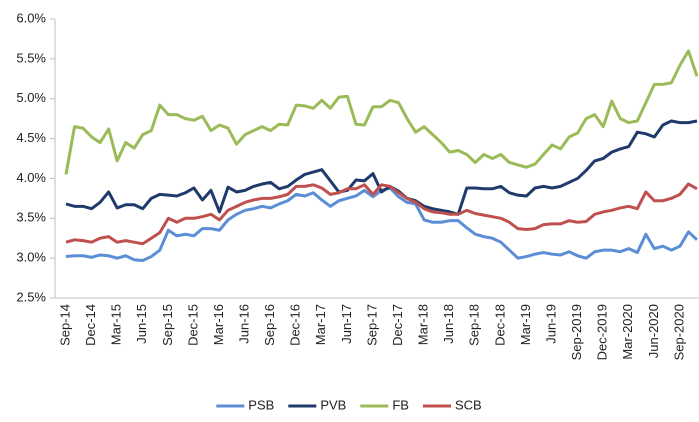 This screenshot has width=699, height=422. Describe the element at coordinates (31, 97) in the screenshot. I see `y-tick-label: 5.0%` at that location.